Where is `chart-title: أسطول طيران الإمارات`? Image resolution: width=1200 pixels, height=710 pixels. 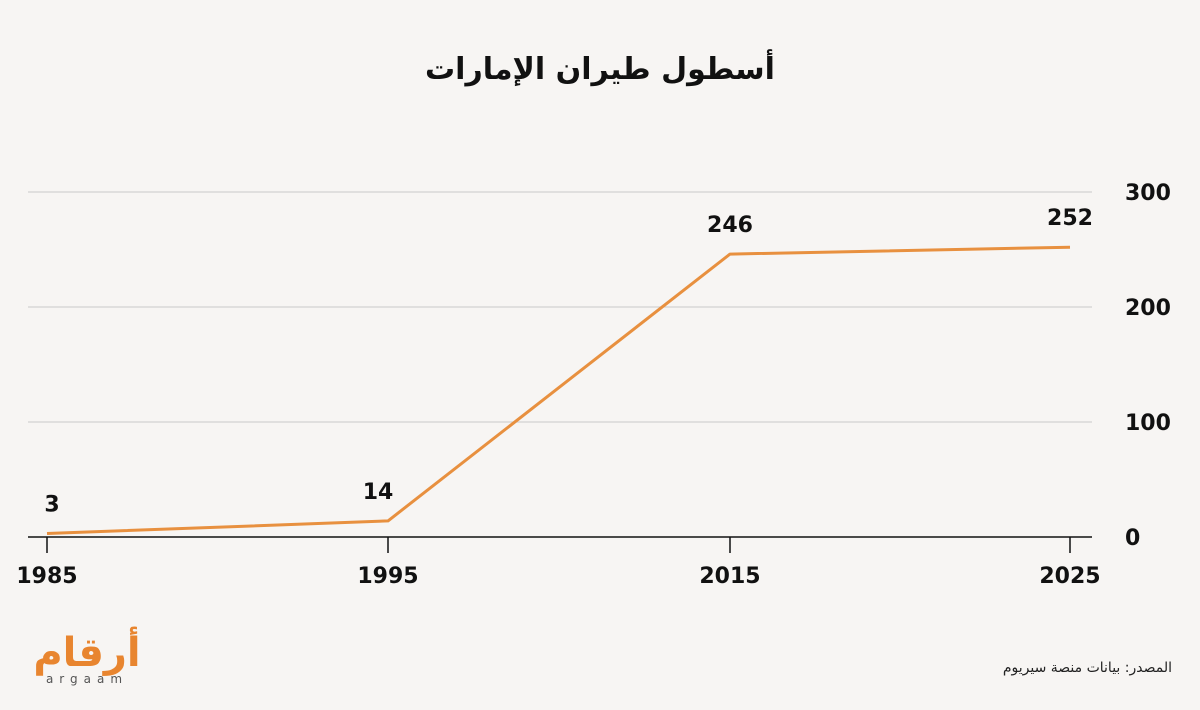
chart-title: أسطول طيران الإمارات is located at coordinates (600, 69).